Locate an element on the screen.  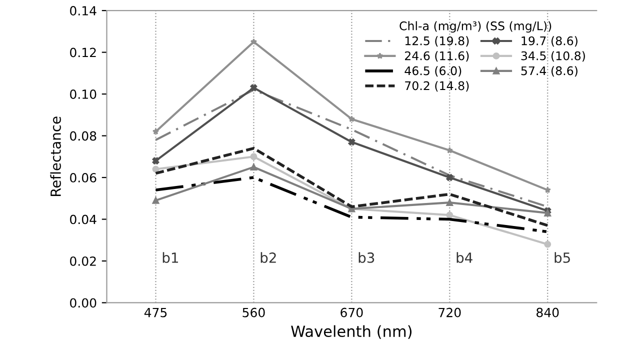
y-tick-label: 0.06 is located at coordinates (83, 177).